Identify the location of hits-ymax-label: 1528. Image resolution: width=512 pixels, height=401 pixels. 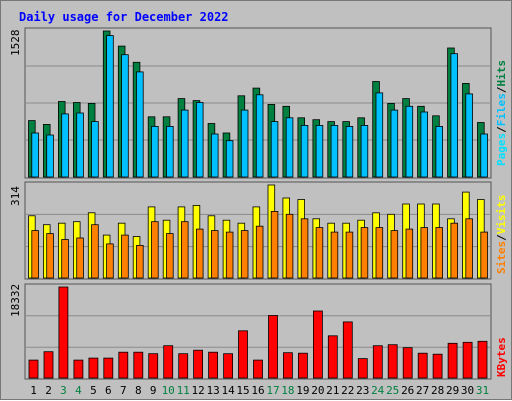
(15, 43).